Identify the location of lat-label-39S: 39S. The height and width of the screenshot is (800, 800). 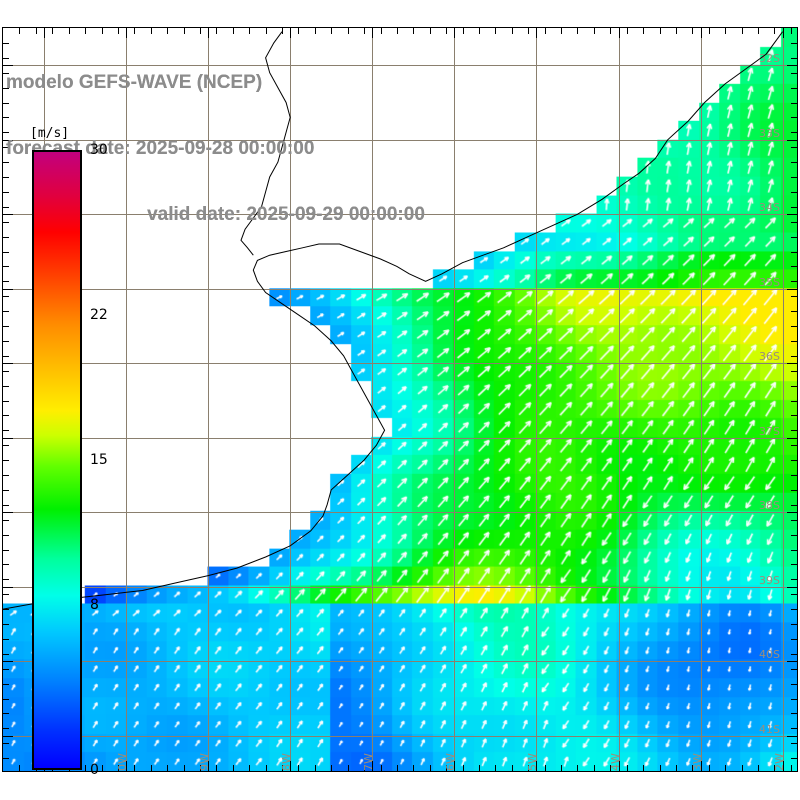
(769, 580).